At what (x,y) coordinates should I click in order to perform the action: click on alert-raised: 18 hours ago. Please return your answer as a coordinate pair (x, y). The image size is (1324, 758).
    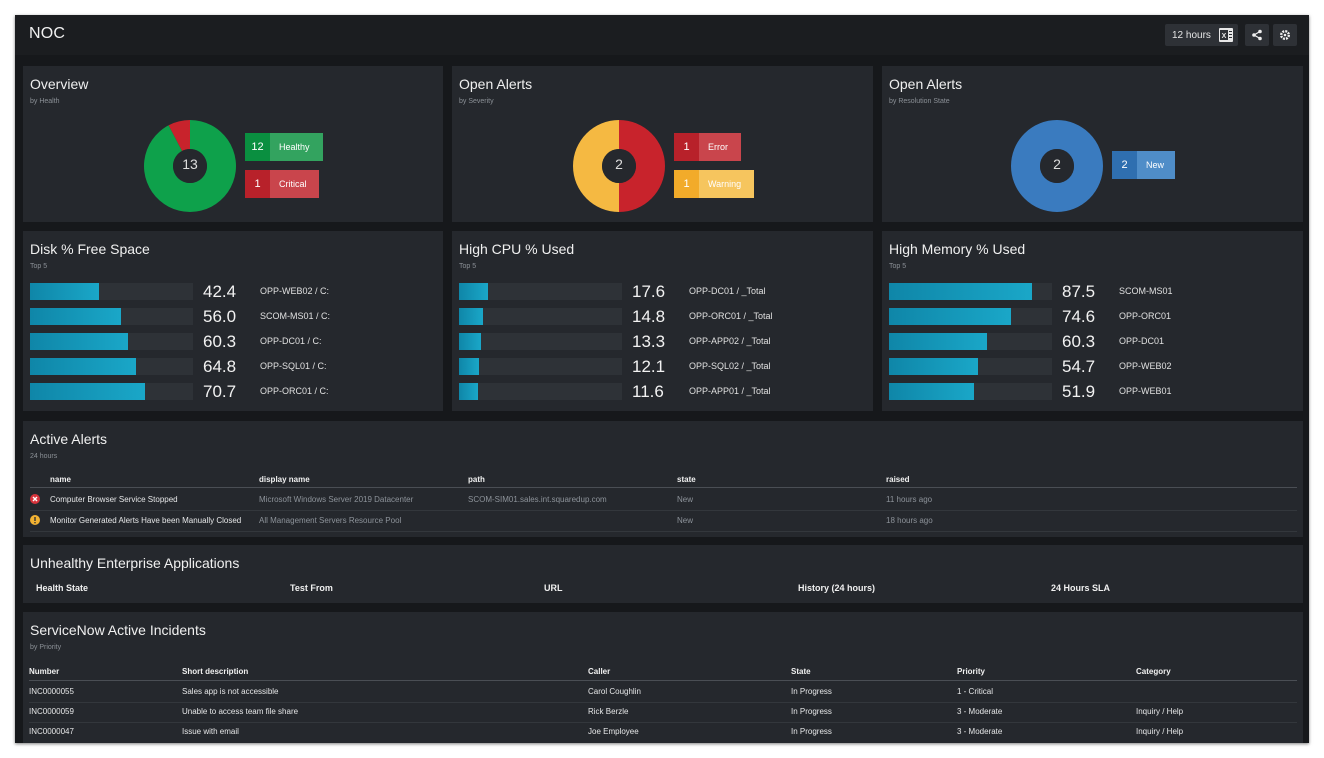
    Looking at the image, I should click on (909, 520).